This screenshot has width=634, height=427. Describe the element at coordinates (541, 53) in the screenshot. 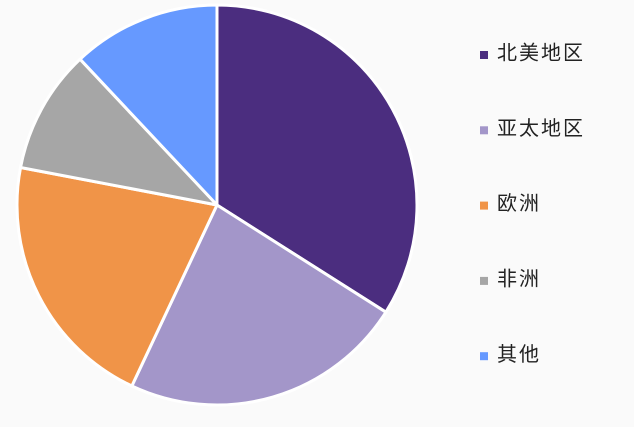

I see `legend-label: 北美地区` at that location.